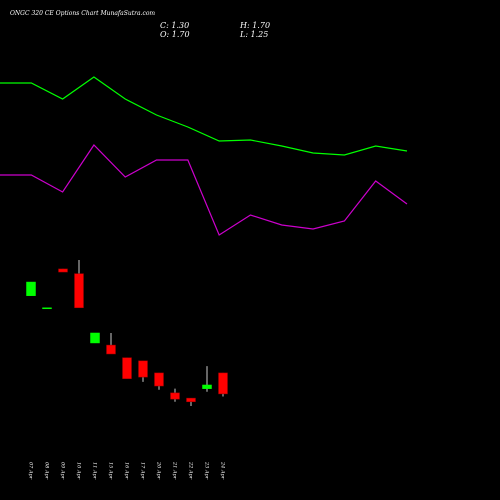 The image size is (500, 500). Describe the element at coordinates (143, 471) in the screenshot. I see `x-tick-label: 17 Apr` at that location.